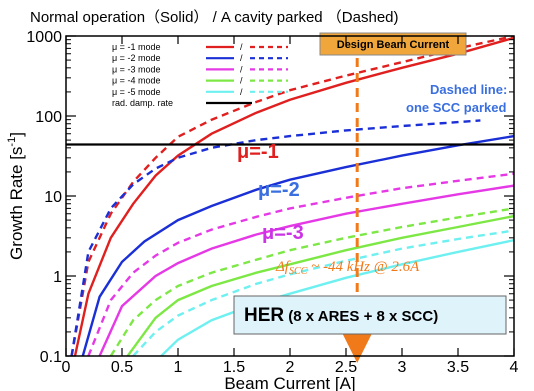 The image size is (534, 391). I want to click on y-axis-title-sup: -1, so click(12, 142).